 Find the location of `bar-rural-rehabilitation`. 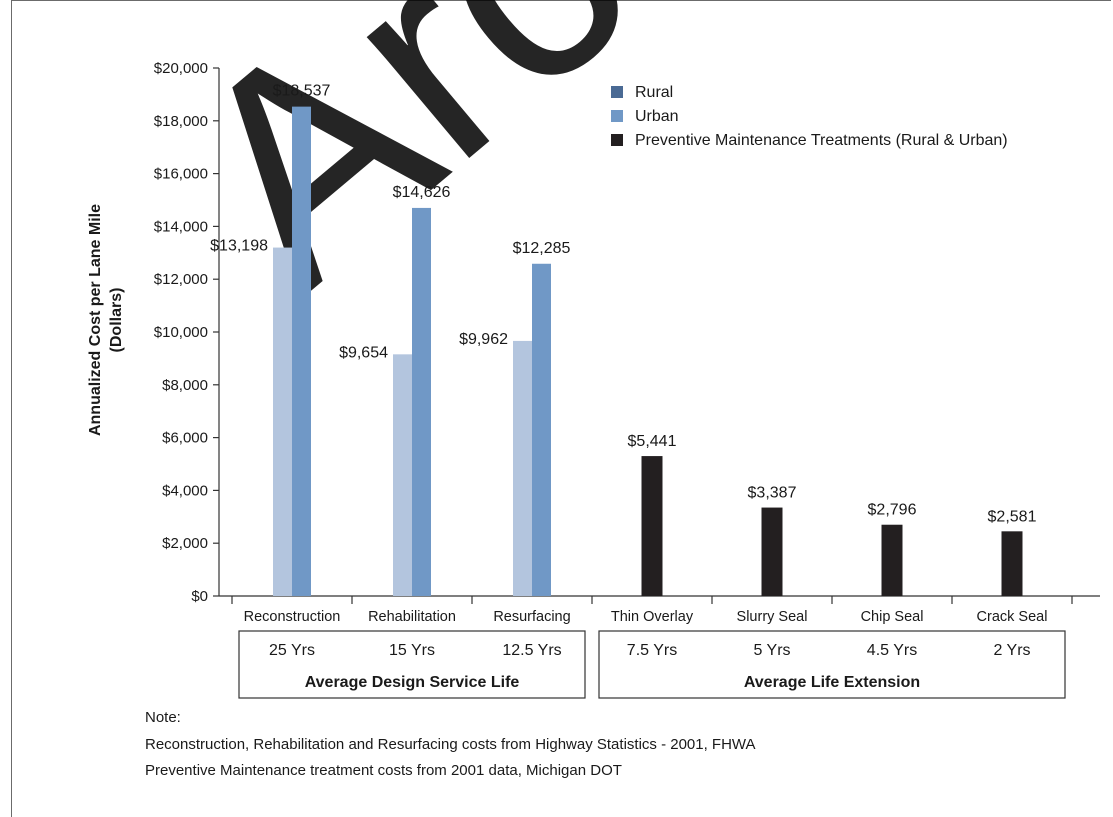

bar-rural-rehabilitation is located at coordinates (402, 475).